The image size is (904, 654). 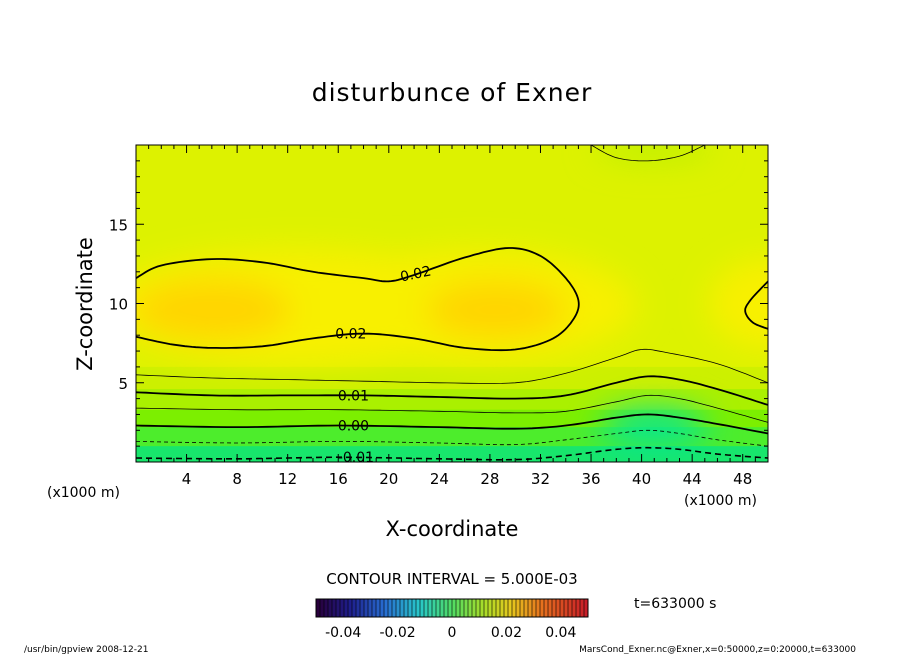 I want to click on contour-interval-label: CONTOUR INTERVAL = 5.000E-03, so click(x=451, y=579).